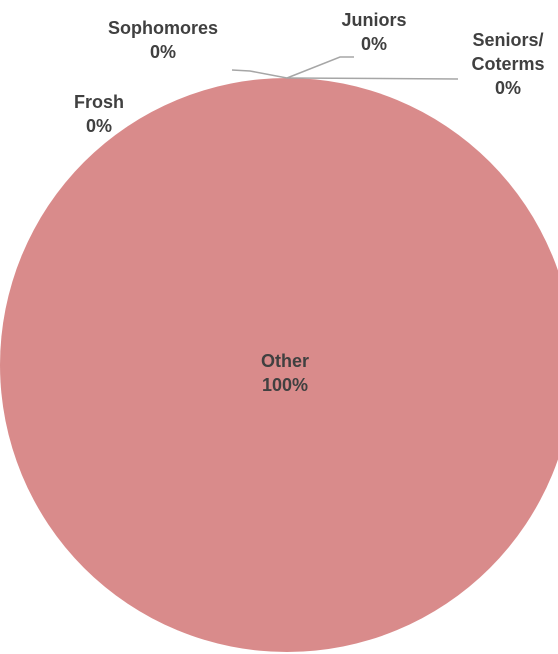 The image size is (558, 654). What do you see at coordinates (374, 32) in the screenshot?
I see `data-label-juniors: Juniors 0%` at bounding box center [374, 32].